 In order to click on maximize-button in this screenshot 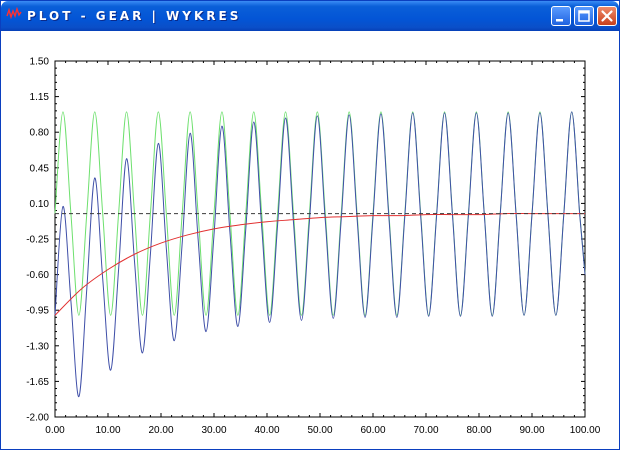, I will do `click(584, 16)`.